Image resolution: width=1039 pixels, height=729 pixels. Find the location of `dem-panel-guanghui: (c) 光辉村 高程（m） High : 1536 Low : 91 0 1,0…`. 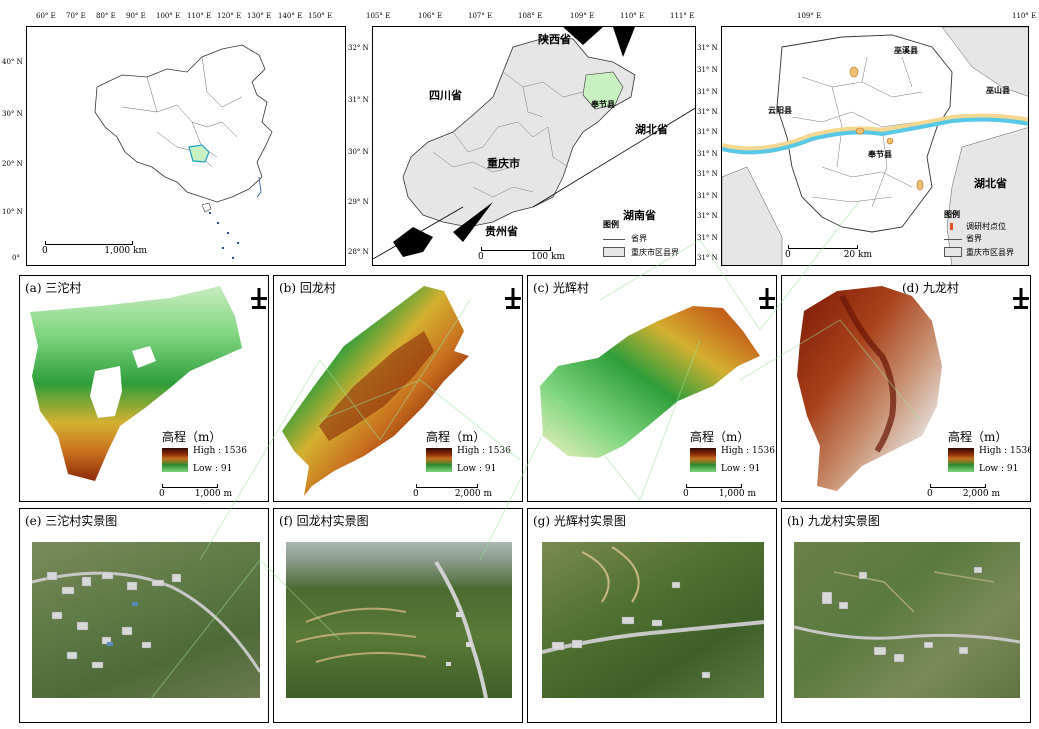

dem-panel-guanghui: (c) 光辉村 高程（m） High : 1536 Low : 91 0 1,0… is located at coordinates (652, 388).